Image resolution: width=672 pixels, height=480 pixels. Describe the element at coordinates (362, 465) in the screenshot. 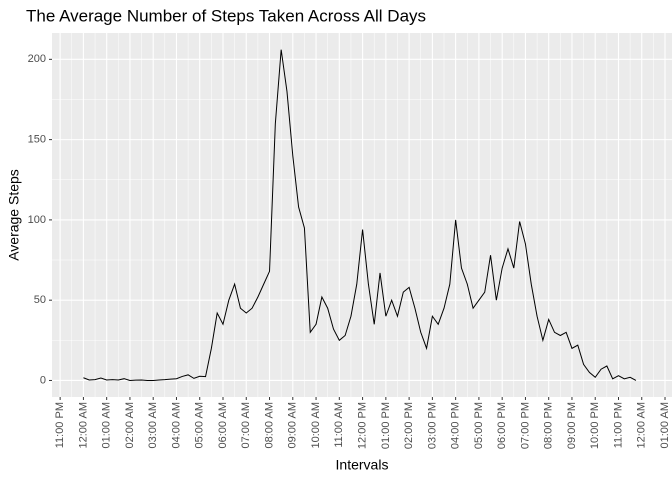

I see `x-axis-title: Intervals` at that location.